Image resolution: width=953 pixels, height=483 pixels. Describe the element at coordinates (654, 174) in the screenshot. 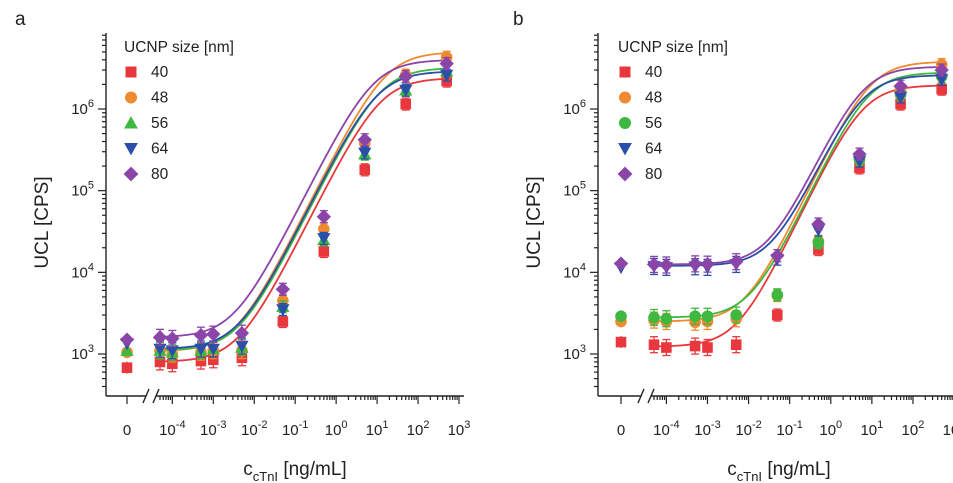

I see `legend-label: 80` at that location.